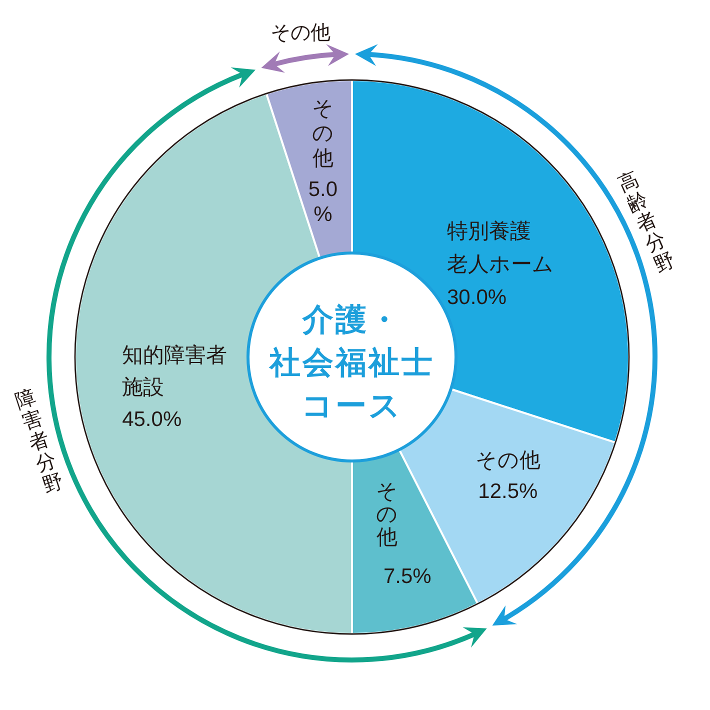  I want to click on annotation: その他, so click(300, 33).